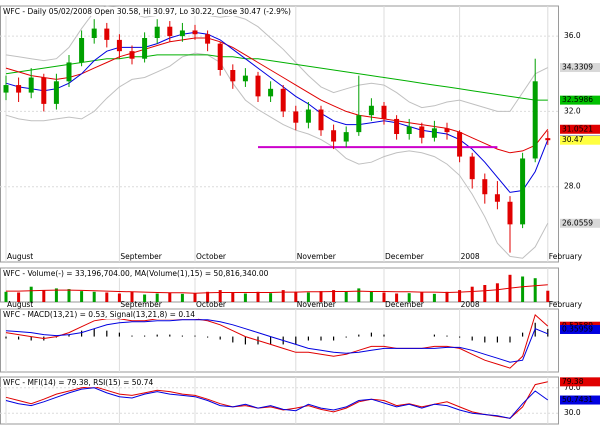 This screenshot has width=600, height=427. I want to click on end-label: 26.0559, so click(577, 222).